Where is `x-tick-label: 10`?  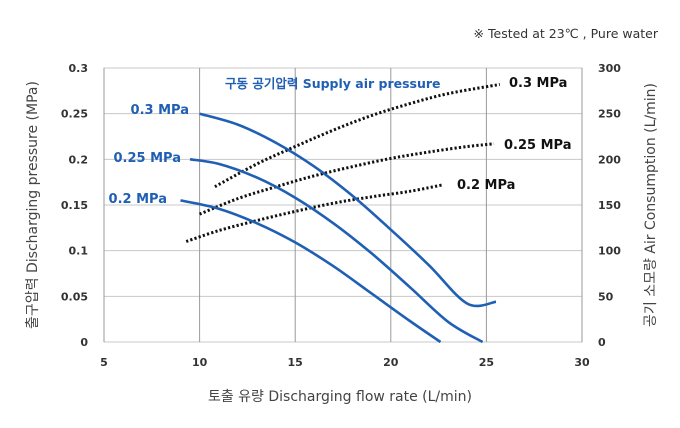 x-tick-label: 10 is located at coordinates (200, 362).